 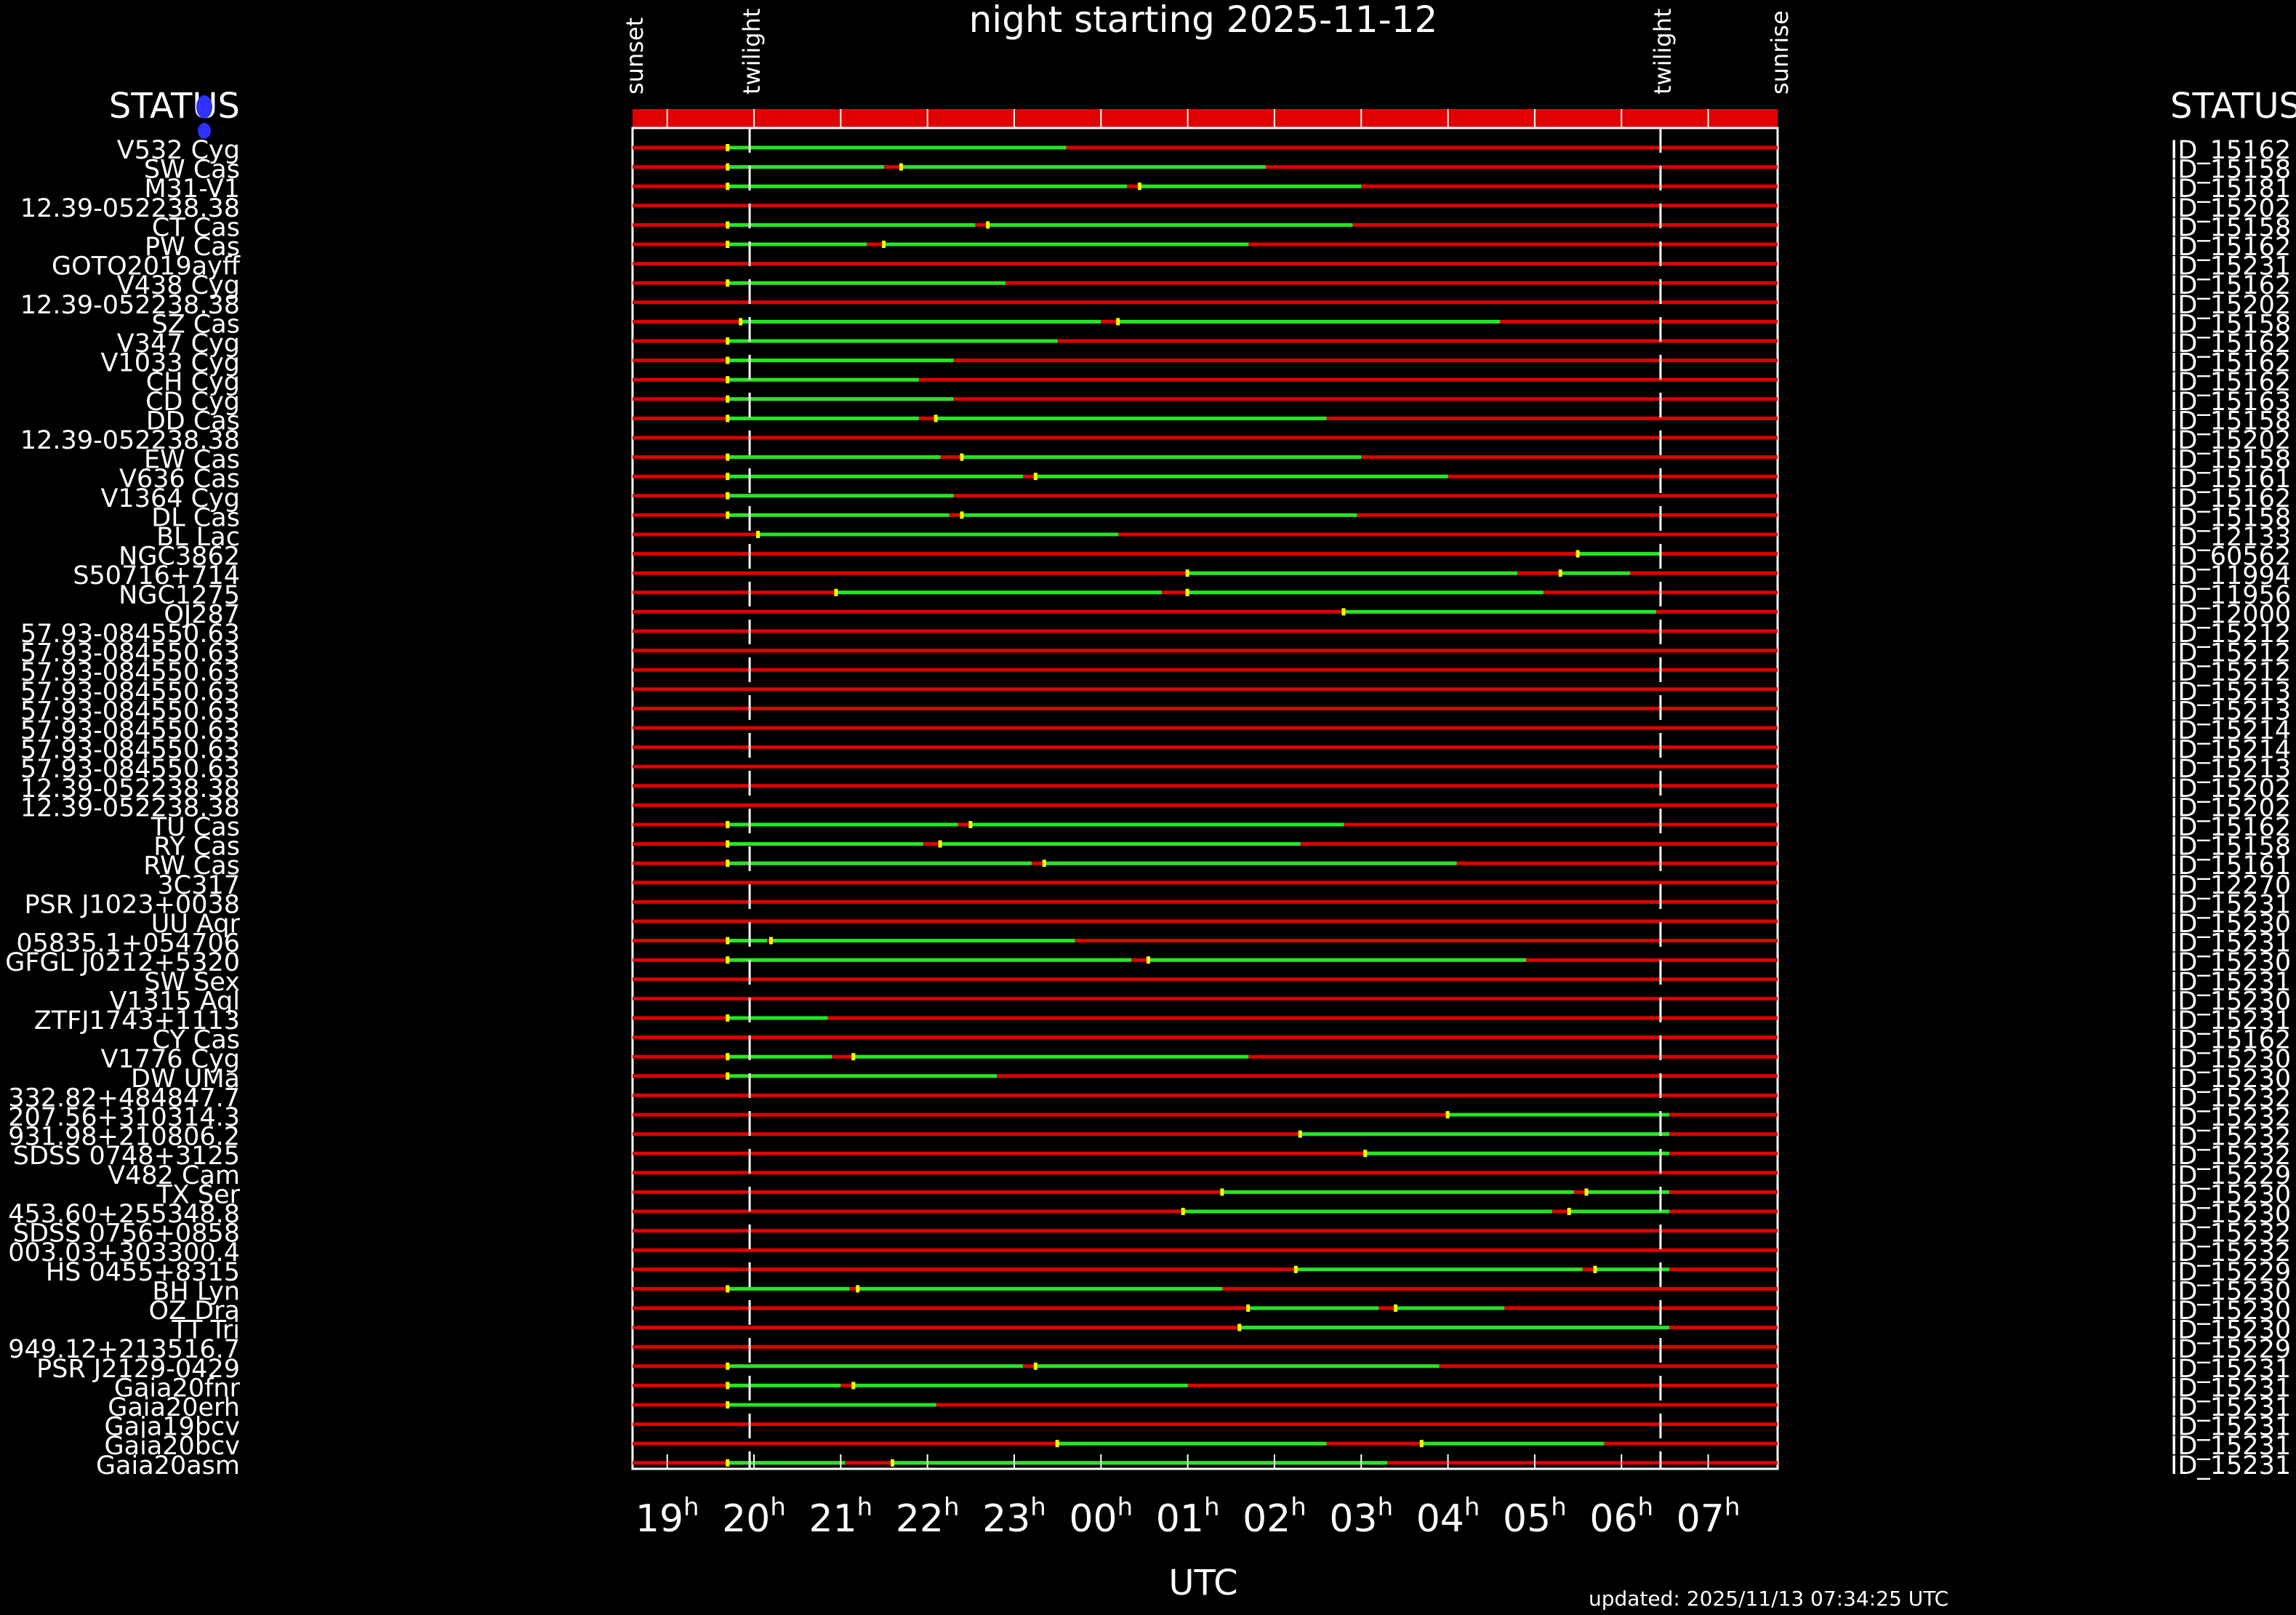 I want to click on x-tick-label: 01h, so click(x=1188, y=1517).